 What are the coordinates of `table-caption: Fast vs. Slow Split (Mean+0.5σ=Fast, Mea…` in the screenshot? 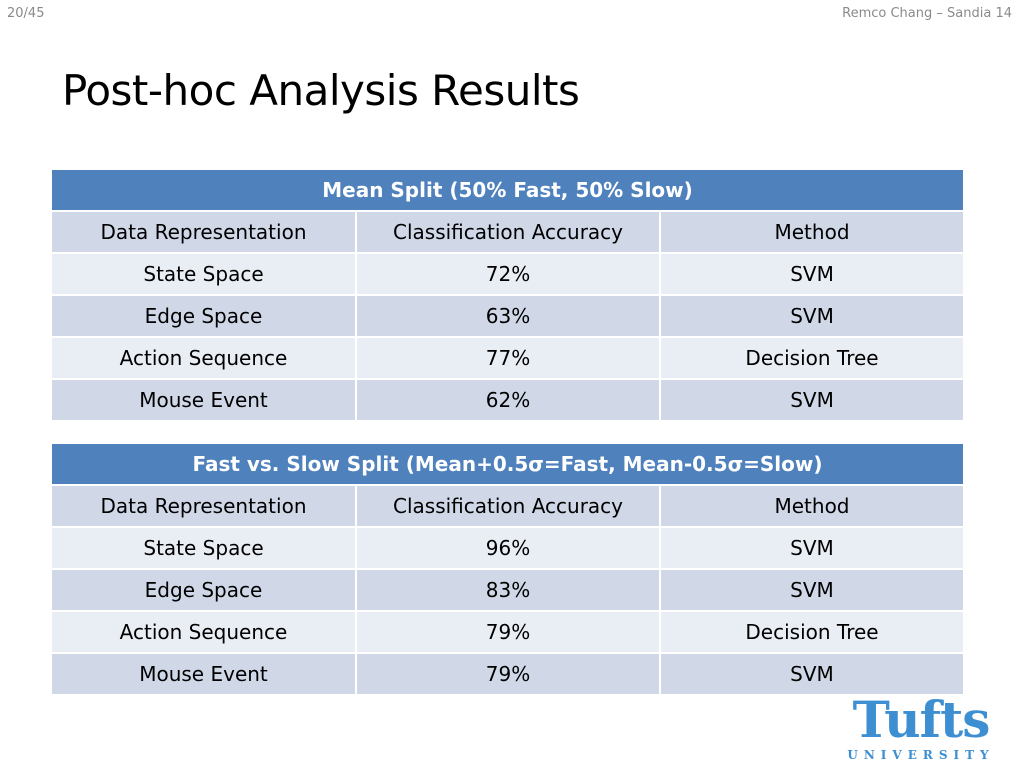 It's located at (508, 465).